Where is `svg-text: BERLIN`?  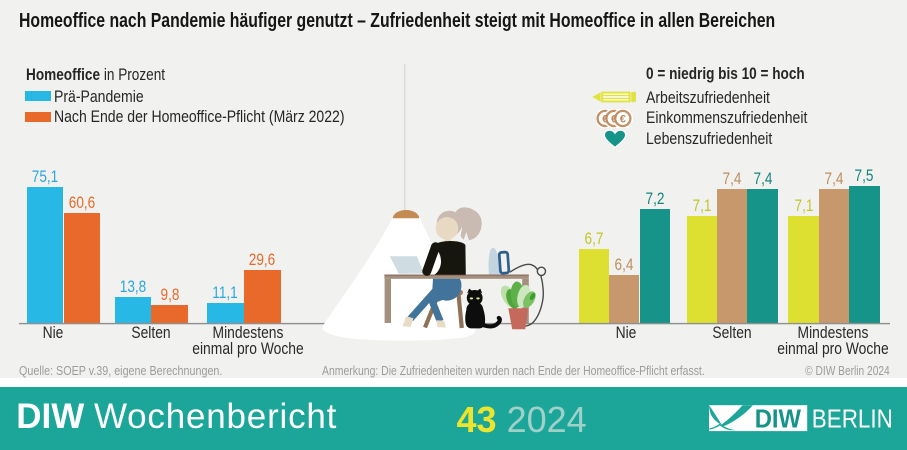 svg-text: BERLIN is located at coordinates (852, 420).